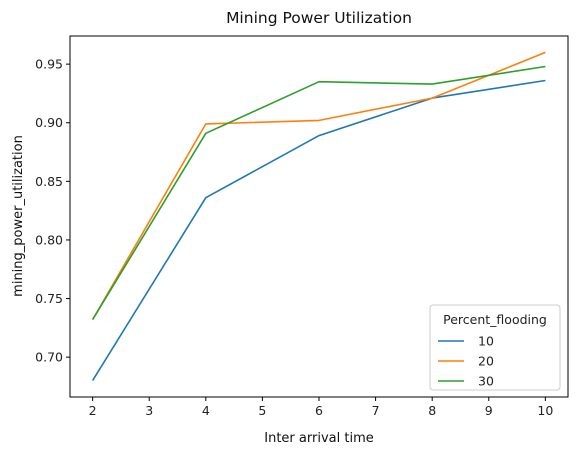 This screenshot has height=455, width=576. Describe the element at coordinates (49, 122) in the screenshot. I see `y-tick-label: 0.90` at that location.